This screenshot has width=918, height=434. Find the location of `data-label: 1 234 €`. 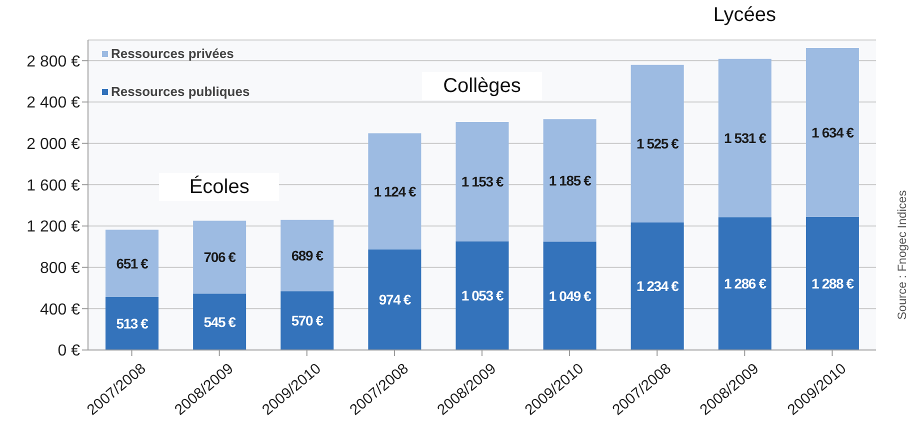

data-label: 1 234 € is located at coordinates (658, 286).